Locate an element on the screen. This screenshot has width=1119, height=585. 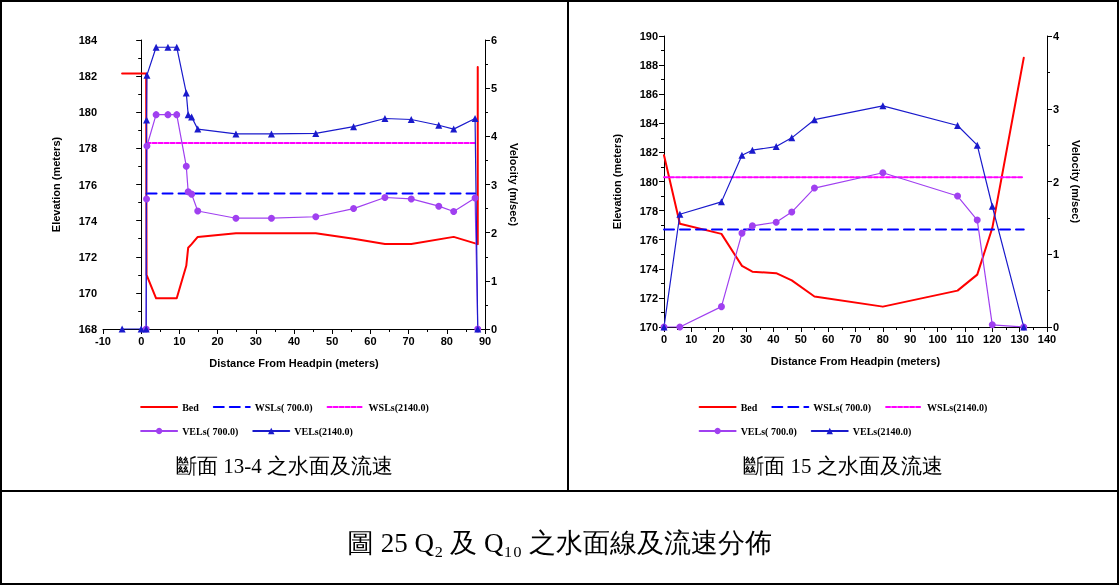
x-tick-label: -10 is located at coordinates (103, 340).